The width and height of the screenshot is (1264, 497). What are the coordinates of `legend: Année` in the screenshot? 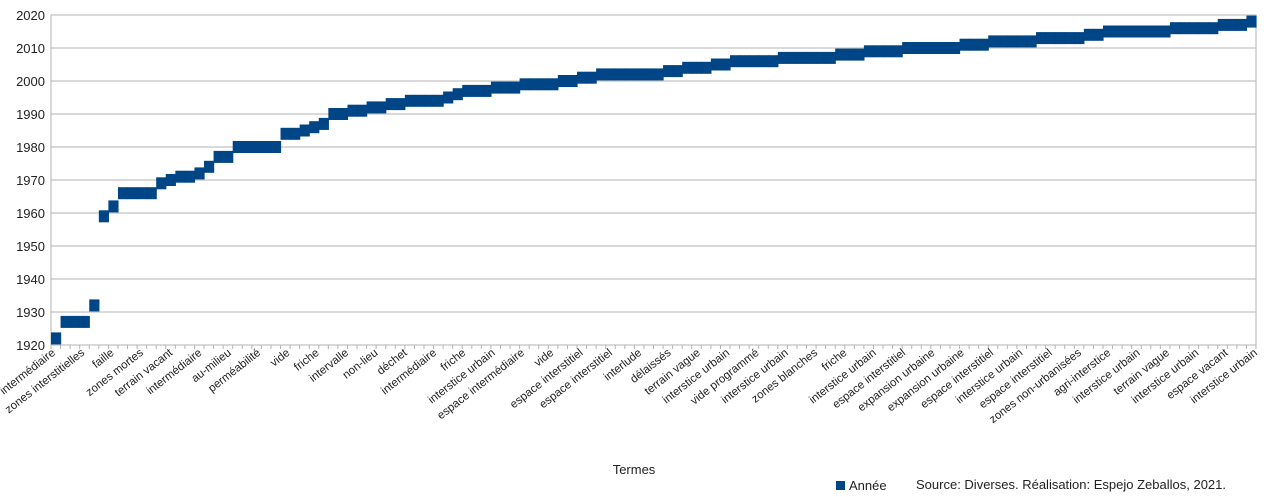 It's located at (861, 485).